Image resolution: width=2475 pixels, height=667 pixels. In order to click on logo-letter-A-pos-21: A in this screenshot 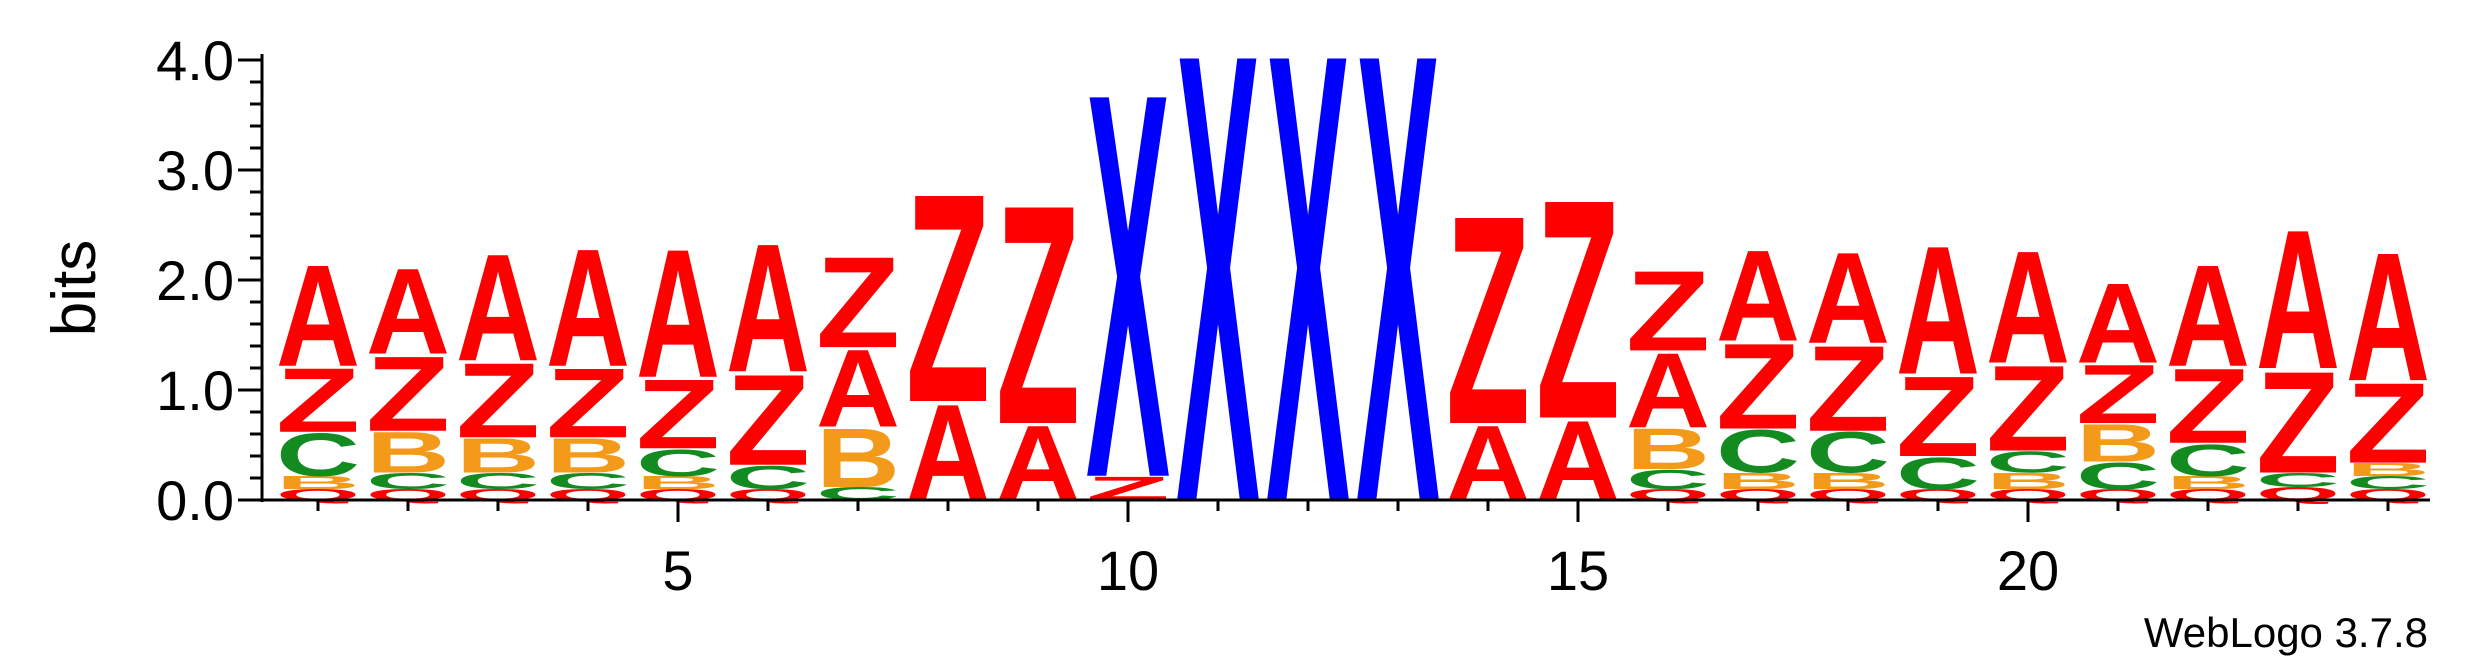, I will do `click(2118, 323)`.